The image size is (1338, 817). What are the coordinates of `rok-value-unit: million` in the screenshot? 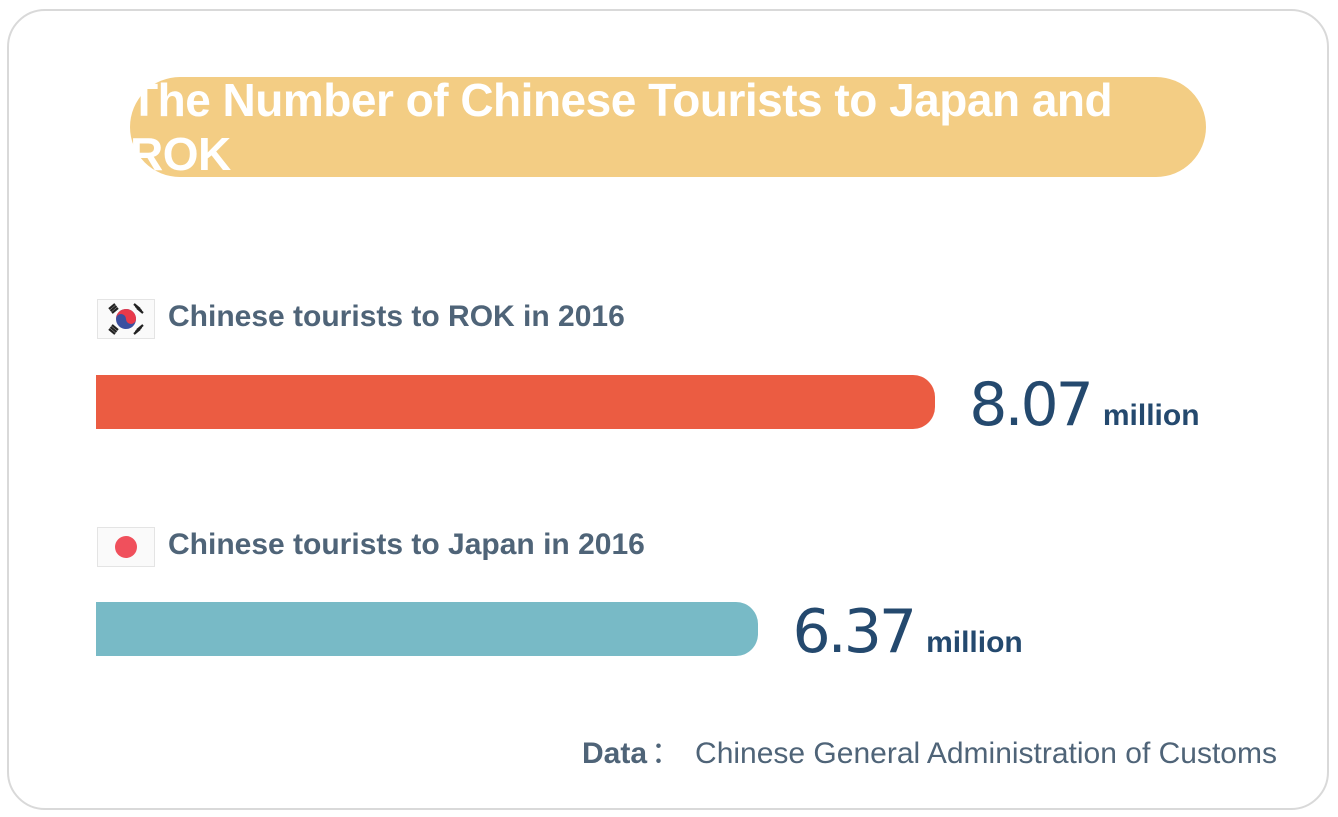 It's located at (1151, 415).